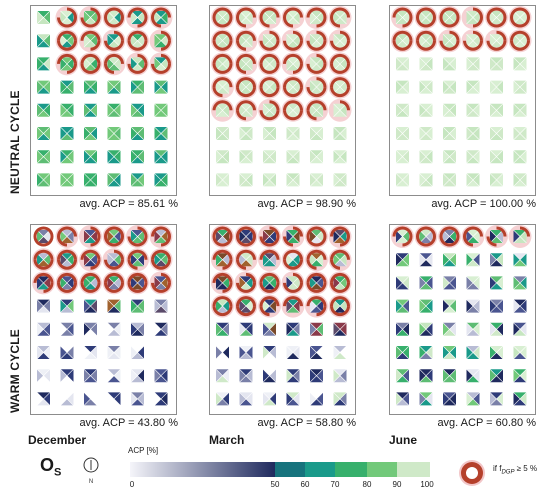 This screenshot has width=550, height=498. I want to click on avg-neutral-december: avg. ACP = 85.61 %, so click(128, 204).